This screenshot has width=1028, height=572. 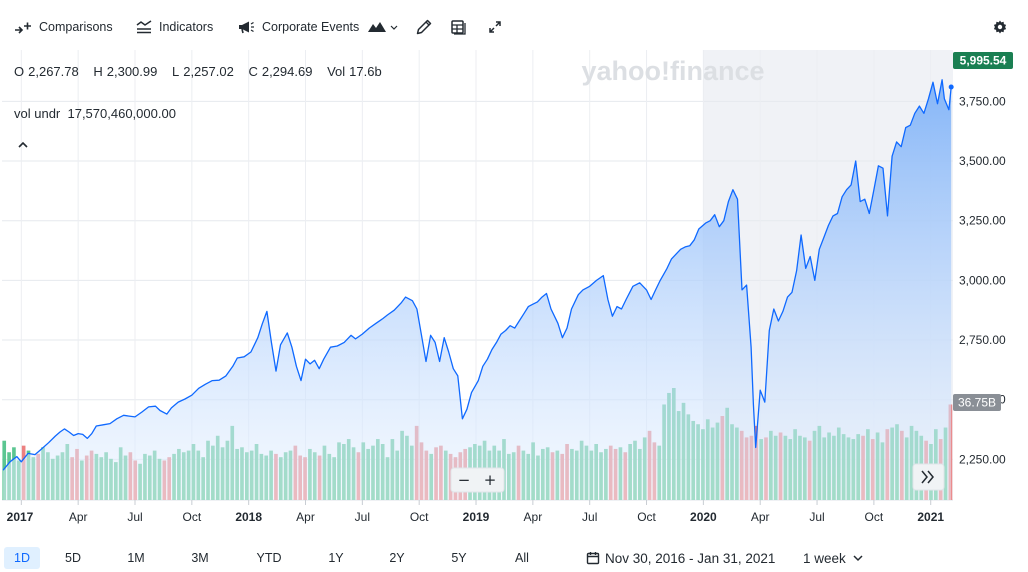 I want to click on date-range-picker: Nov 30, 2016 - Jan 31, 2021, so click(x=680, y=558).